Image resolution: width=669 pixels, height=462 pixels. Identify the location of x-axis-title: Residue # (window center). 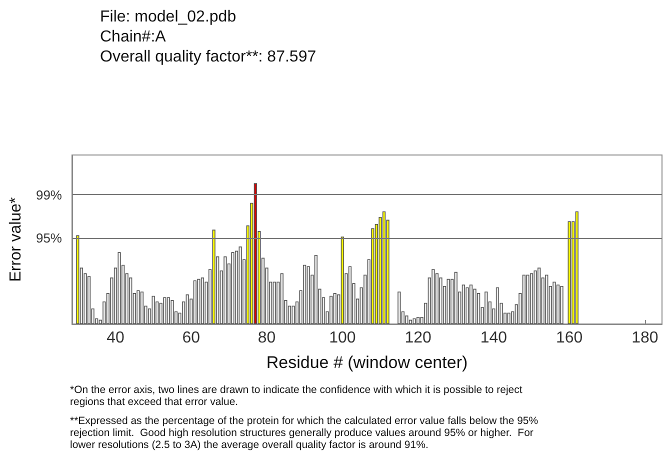
(367, 362).